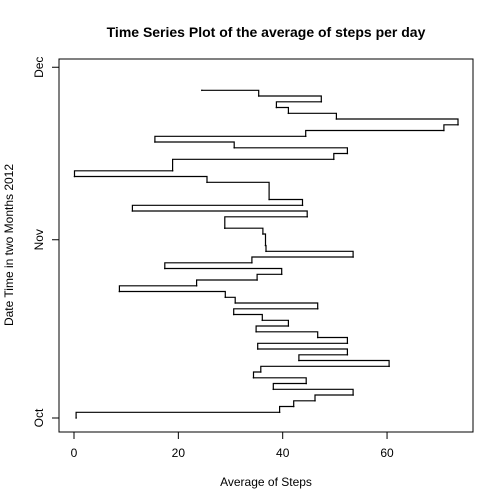 The height and width of the screenshot is (504, 504). Describe the element at coordinates (283, 453) in the screenshot. I see `x-tick-label: 40` at that location.